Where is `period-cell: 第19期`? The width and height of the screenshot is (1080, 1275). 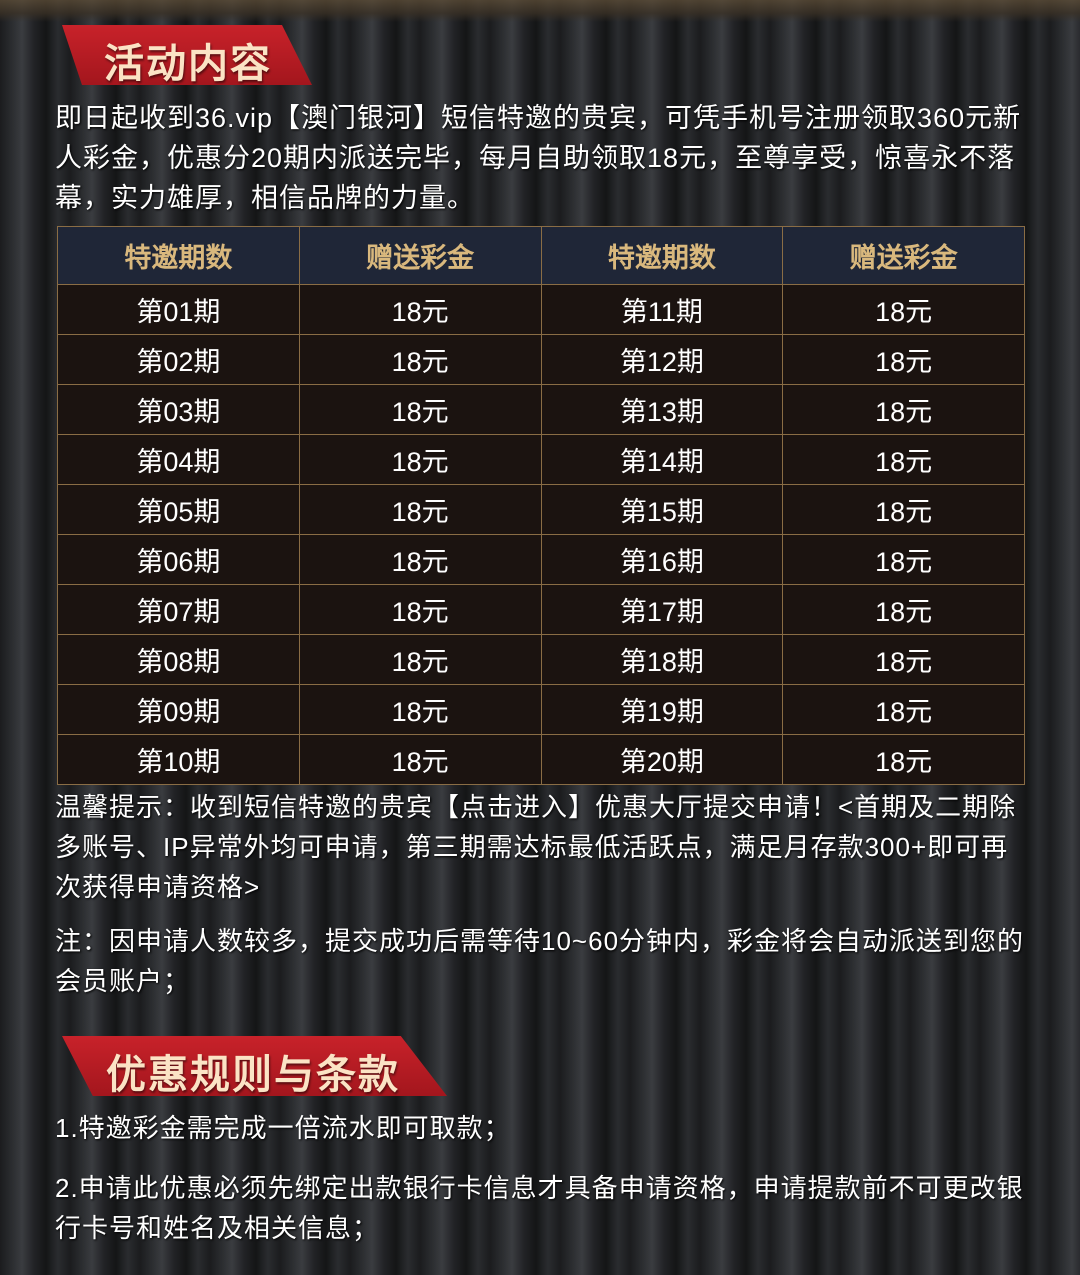
period-cell: 第19期 is located at coordinates (662, 709).